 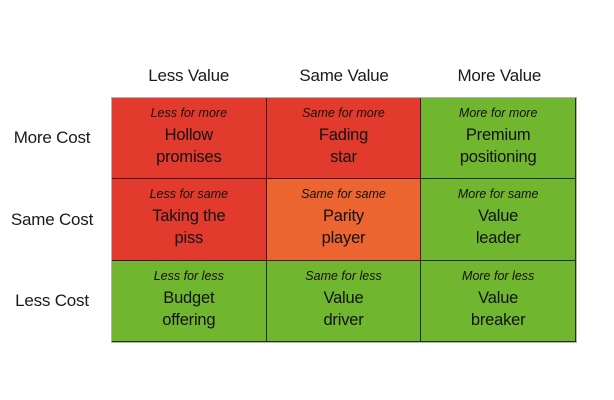 What do you see at coordinates (498, 113) in the screenshot?
I see `cell-caption: More for more` at bounding box center [498, 113].